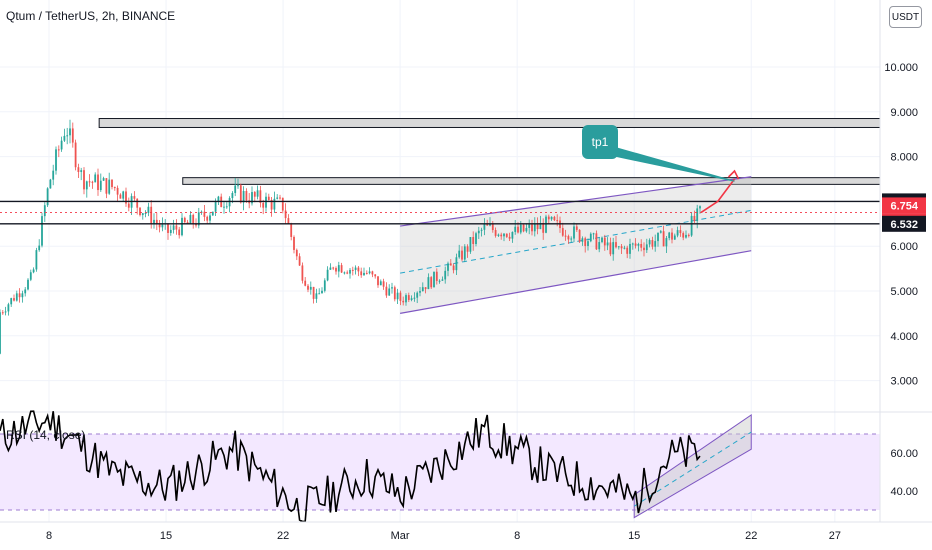  Describe the element at coordinates (905, 17) in the screenshot. I see `currency-button: USDT` at that location.